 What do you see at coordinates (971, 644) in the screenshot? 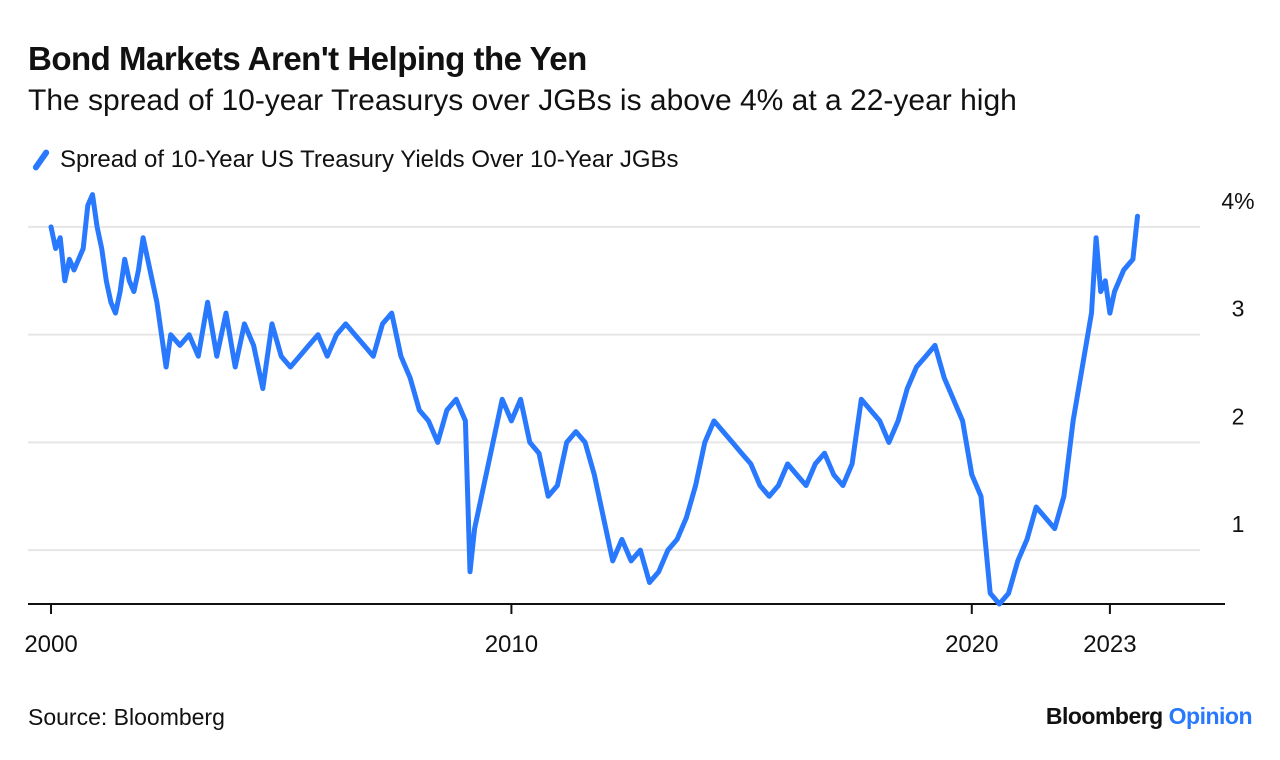
I see `x-tick-label: 2020` at bounding box center [971, 644].